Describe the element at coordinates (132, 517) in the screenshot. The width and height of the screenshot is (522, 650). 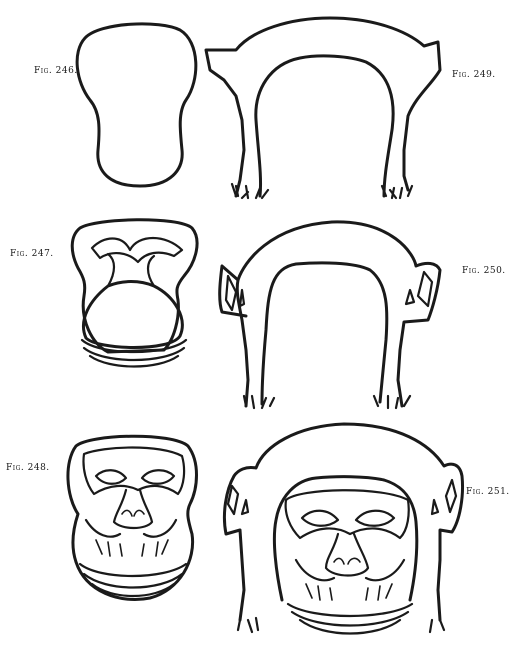
I see `fig-248-chimp-face` at that location.